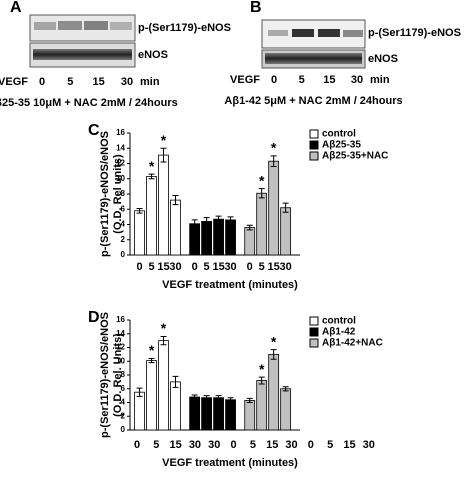 Image resolution: width=474 pixels, height=479 pixels. I want to click on y-tick-label: 4, so click(123, 224).